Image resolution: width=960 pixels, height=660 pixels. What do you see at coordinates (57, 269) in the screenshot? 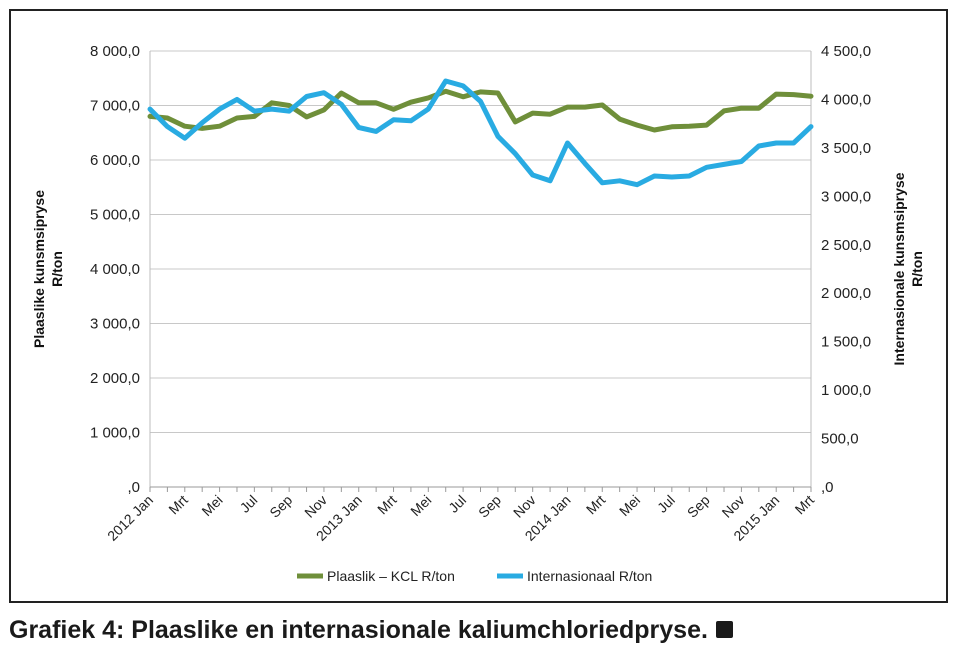
I see `y-left-axis-title-line: R/ton` at bounding box center [57, 269].